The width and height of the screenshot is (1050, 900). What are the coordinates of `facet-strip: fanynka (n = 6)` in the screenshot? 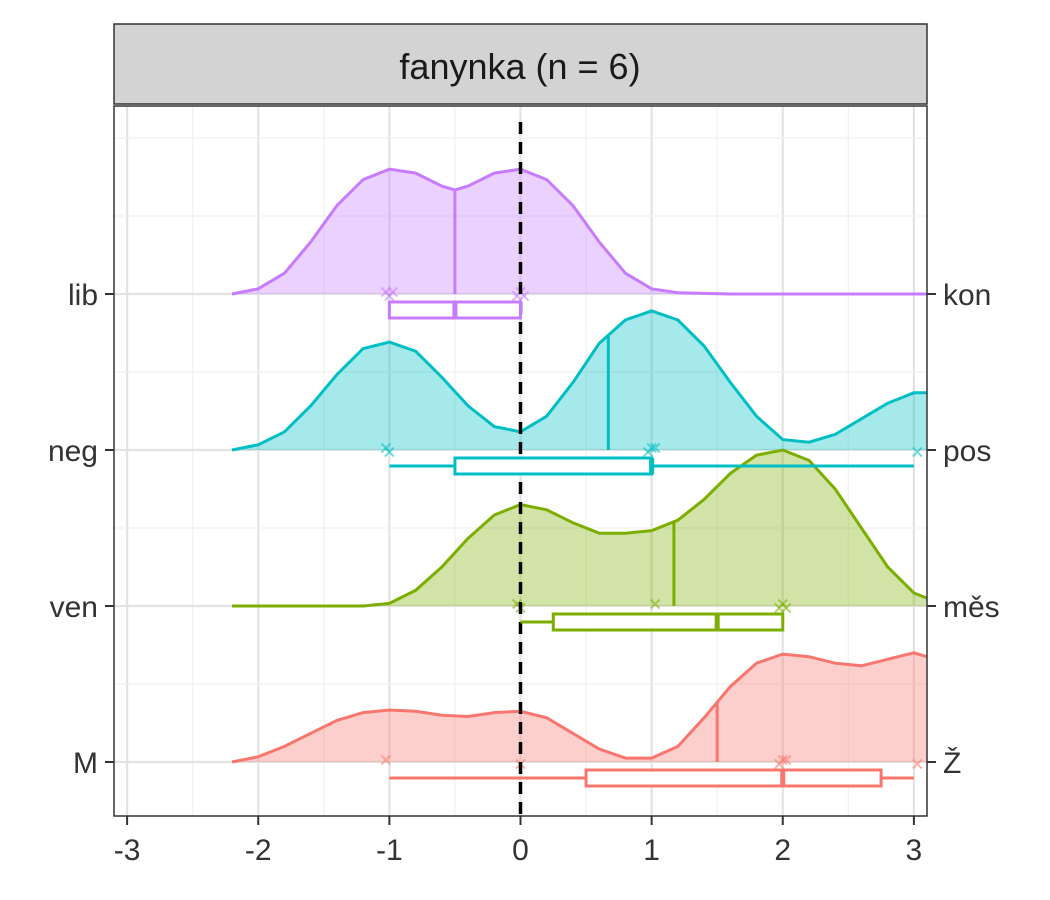 It's located at (520, 64).